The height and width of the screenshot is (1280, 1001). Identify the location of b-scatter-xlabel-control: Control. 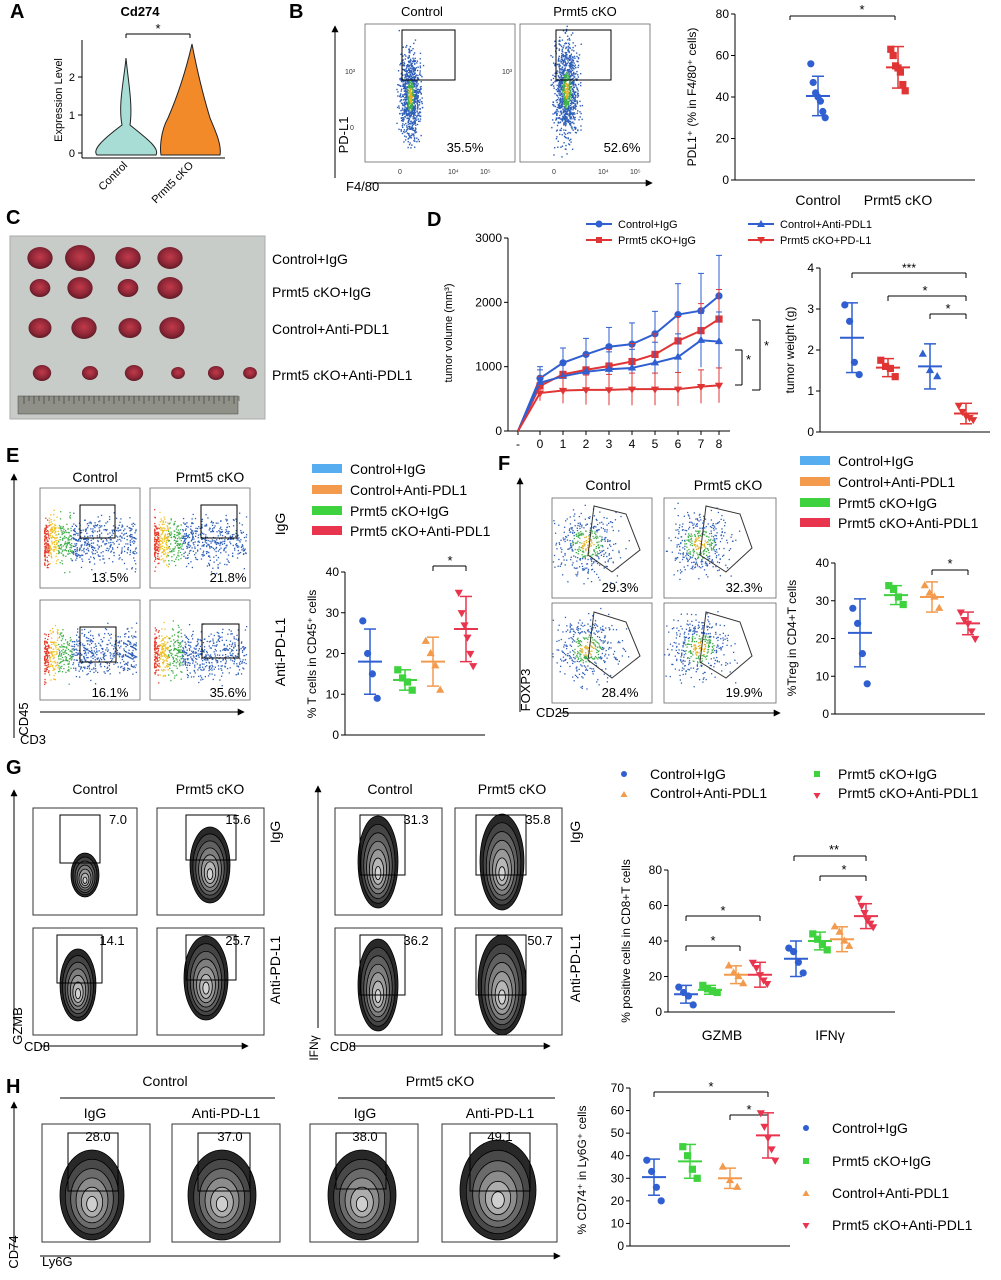
(817, 200).